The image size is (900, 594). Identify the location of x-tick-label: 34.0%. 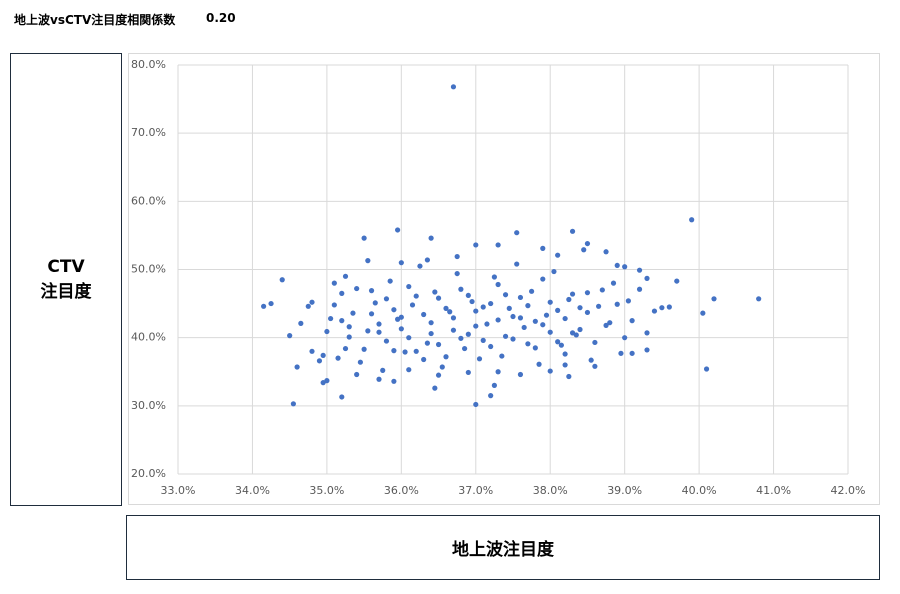
(252, 490).